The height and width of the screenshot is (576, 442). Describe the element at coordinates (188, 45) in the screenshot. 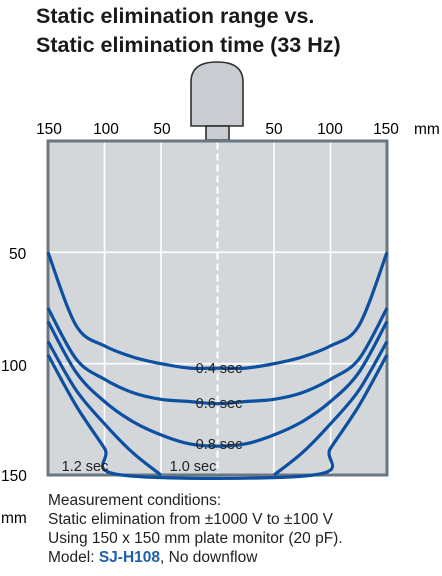

I see `title-line-2: Static elimination time (33 Hz)` at that location.